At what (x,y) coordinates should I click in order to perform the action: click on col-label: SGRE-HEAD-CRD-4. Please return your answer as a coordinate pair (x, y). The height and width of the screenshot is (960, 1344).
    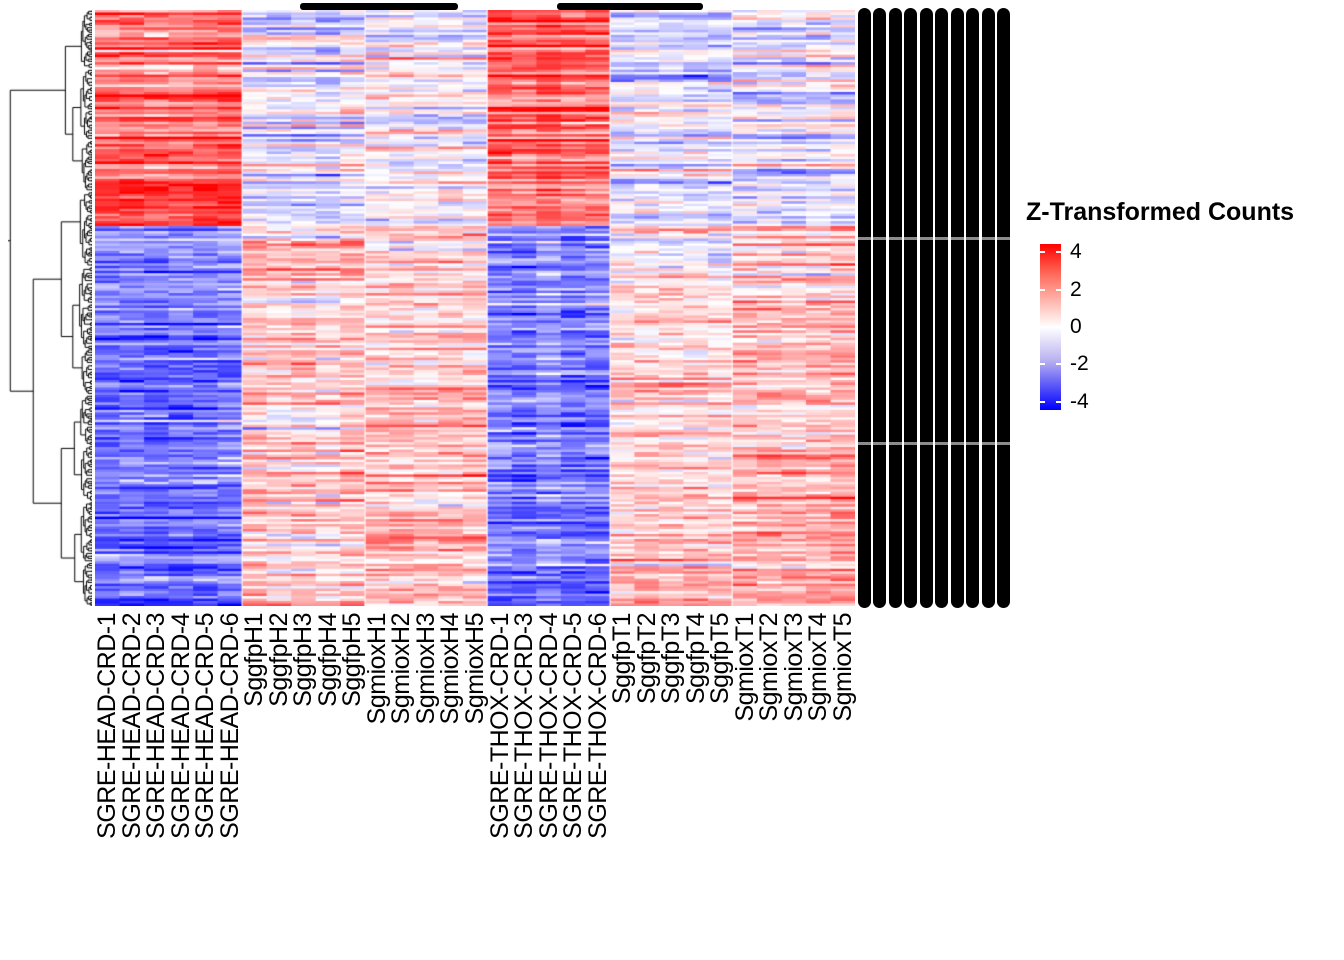
    Looking at the image, I should click on (180, 726).